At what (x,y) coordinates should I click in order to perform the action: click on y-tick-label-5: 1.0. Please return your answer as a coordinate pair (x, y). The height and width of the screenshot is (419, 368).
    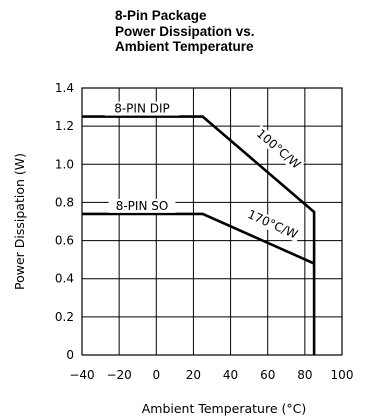
    Looking at the image, I should click on (64, 164).